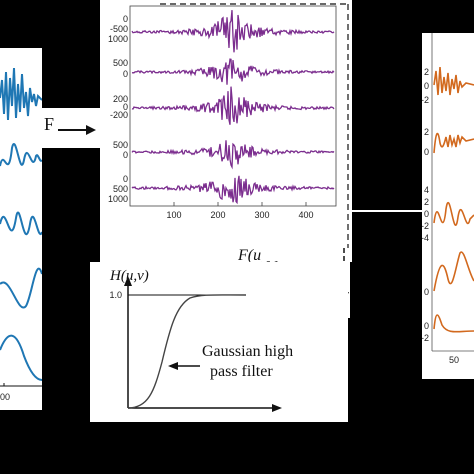  What do you see at coordinates (261, 215) in the screenshot?
I see `xtick-300: 300` at bounding box center [261, 215].